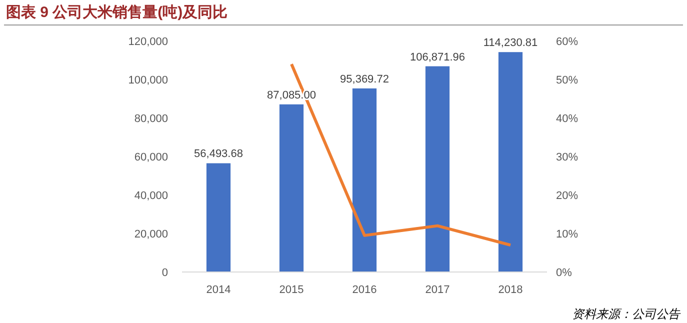  I want to click on y-tick-label: 0, so click(165, 273).